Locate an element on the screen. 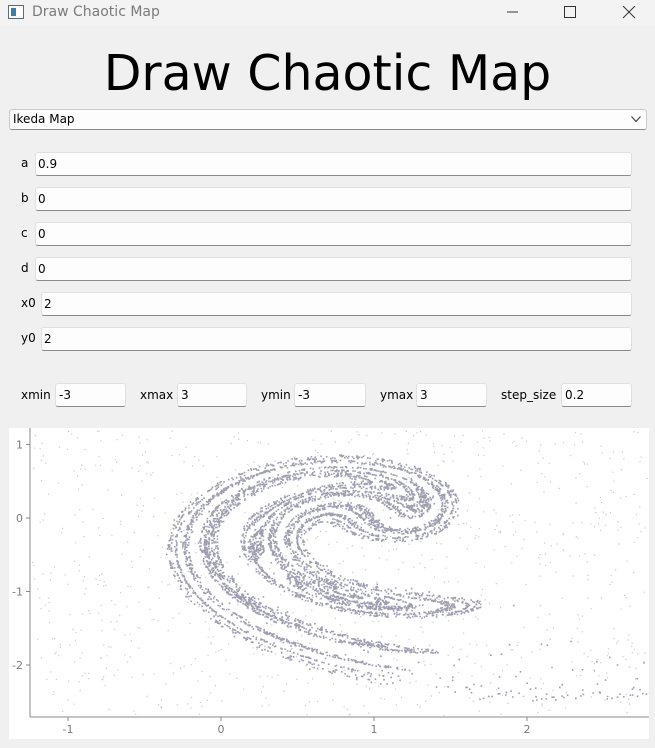 The image size is (655, 748). param-d-input: 0 is located at coordinates (333, 269).